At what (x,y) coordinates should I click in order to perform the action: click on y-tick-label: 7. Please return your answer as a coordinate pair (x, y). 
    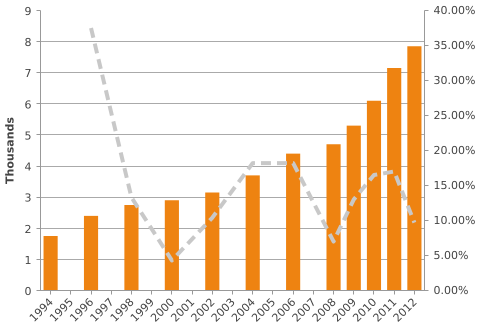
    Looking at the image, I should click on (28, 73).